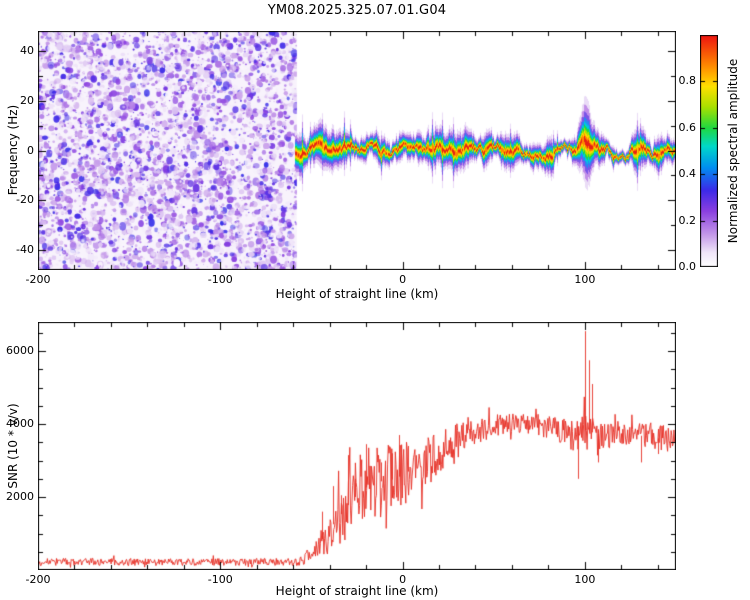  I want to click on snr-y-tick-label: 2000, so click(20, 497).